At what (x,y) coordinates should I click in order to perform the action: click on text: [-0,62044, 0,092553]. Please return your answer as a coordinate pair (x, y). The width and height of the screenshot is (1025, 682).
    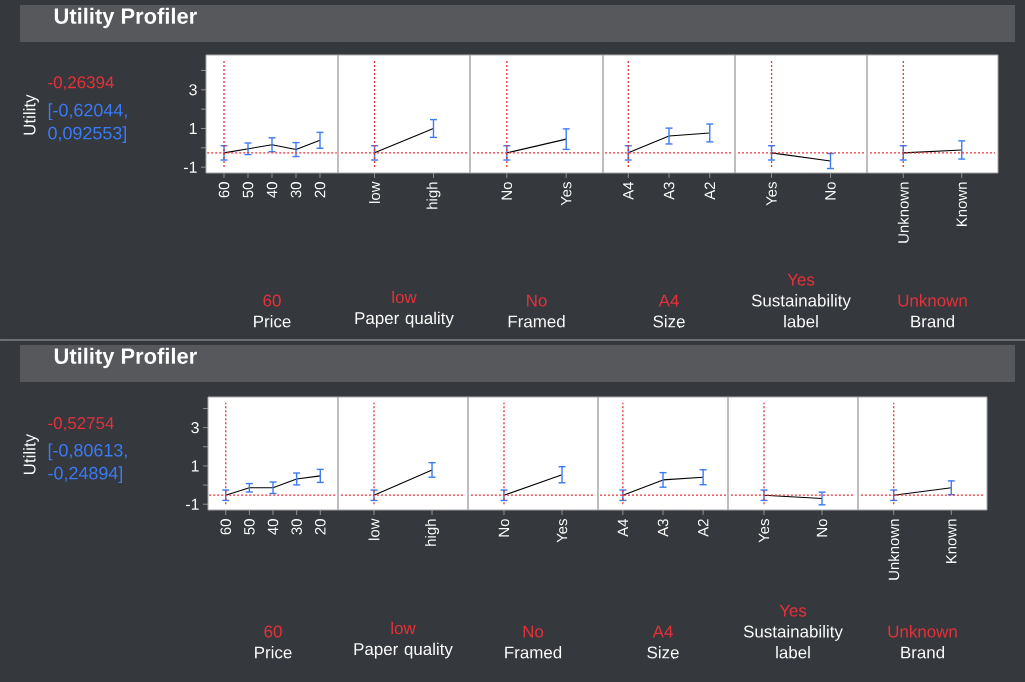
    Looking at the image, I should click on (87, 123).